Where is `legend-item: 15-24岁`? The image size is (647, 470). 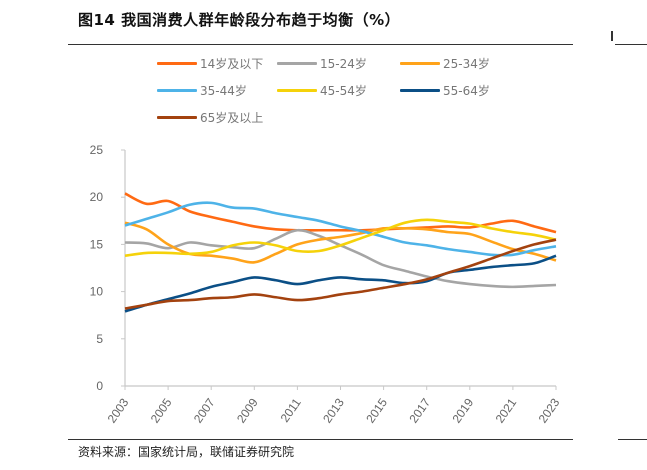
legend-item: 15-24岁 is located at coordinates (322, 63).